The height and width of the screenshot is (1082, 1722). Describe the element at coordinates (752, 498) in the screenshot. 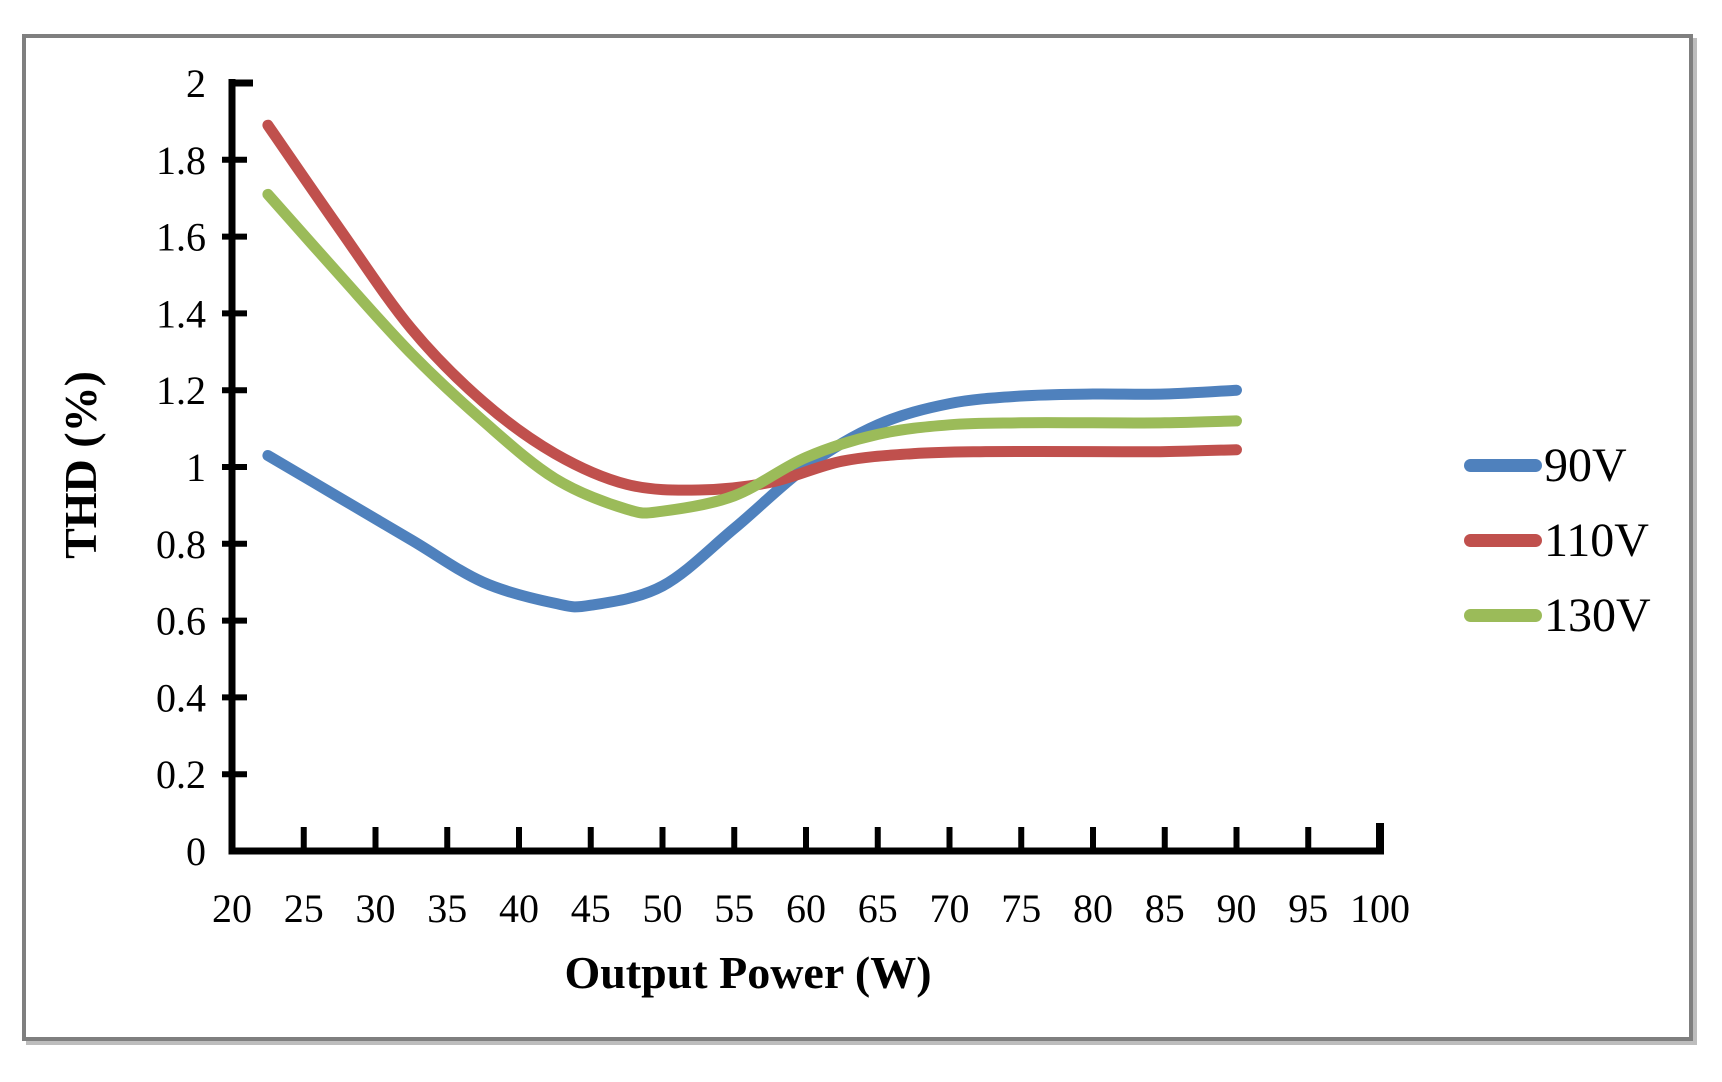

I see `series-line-90v` at that location.